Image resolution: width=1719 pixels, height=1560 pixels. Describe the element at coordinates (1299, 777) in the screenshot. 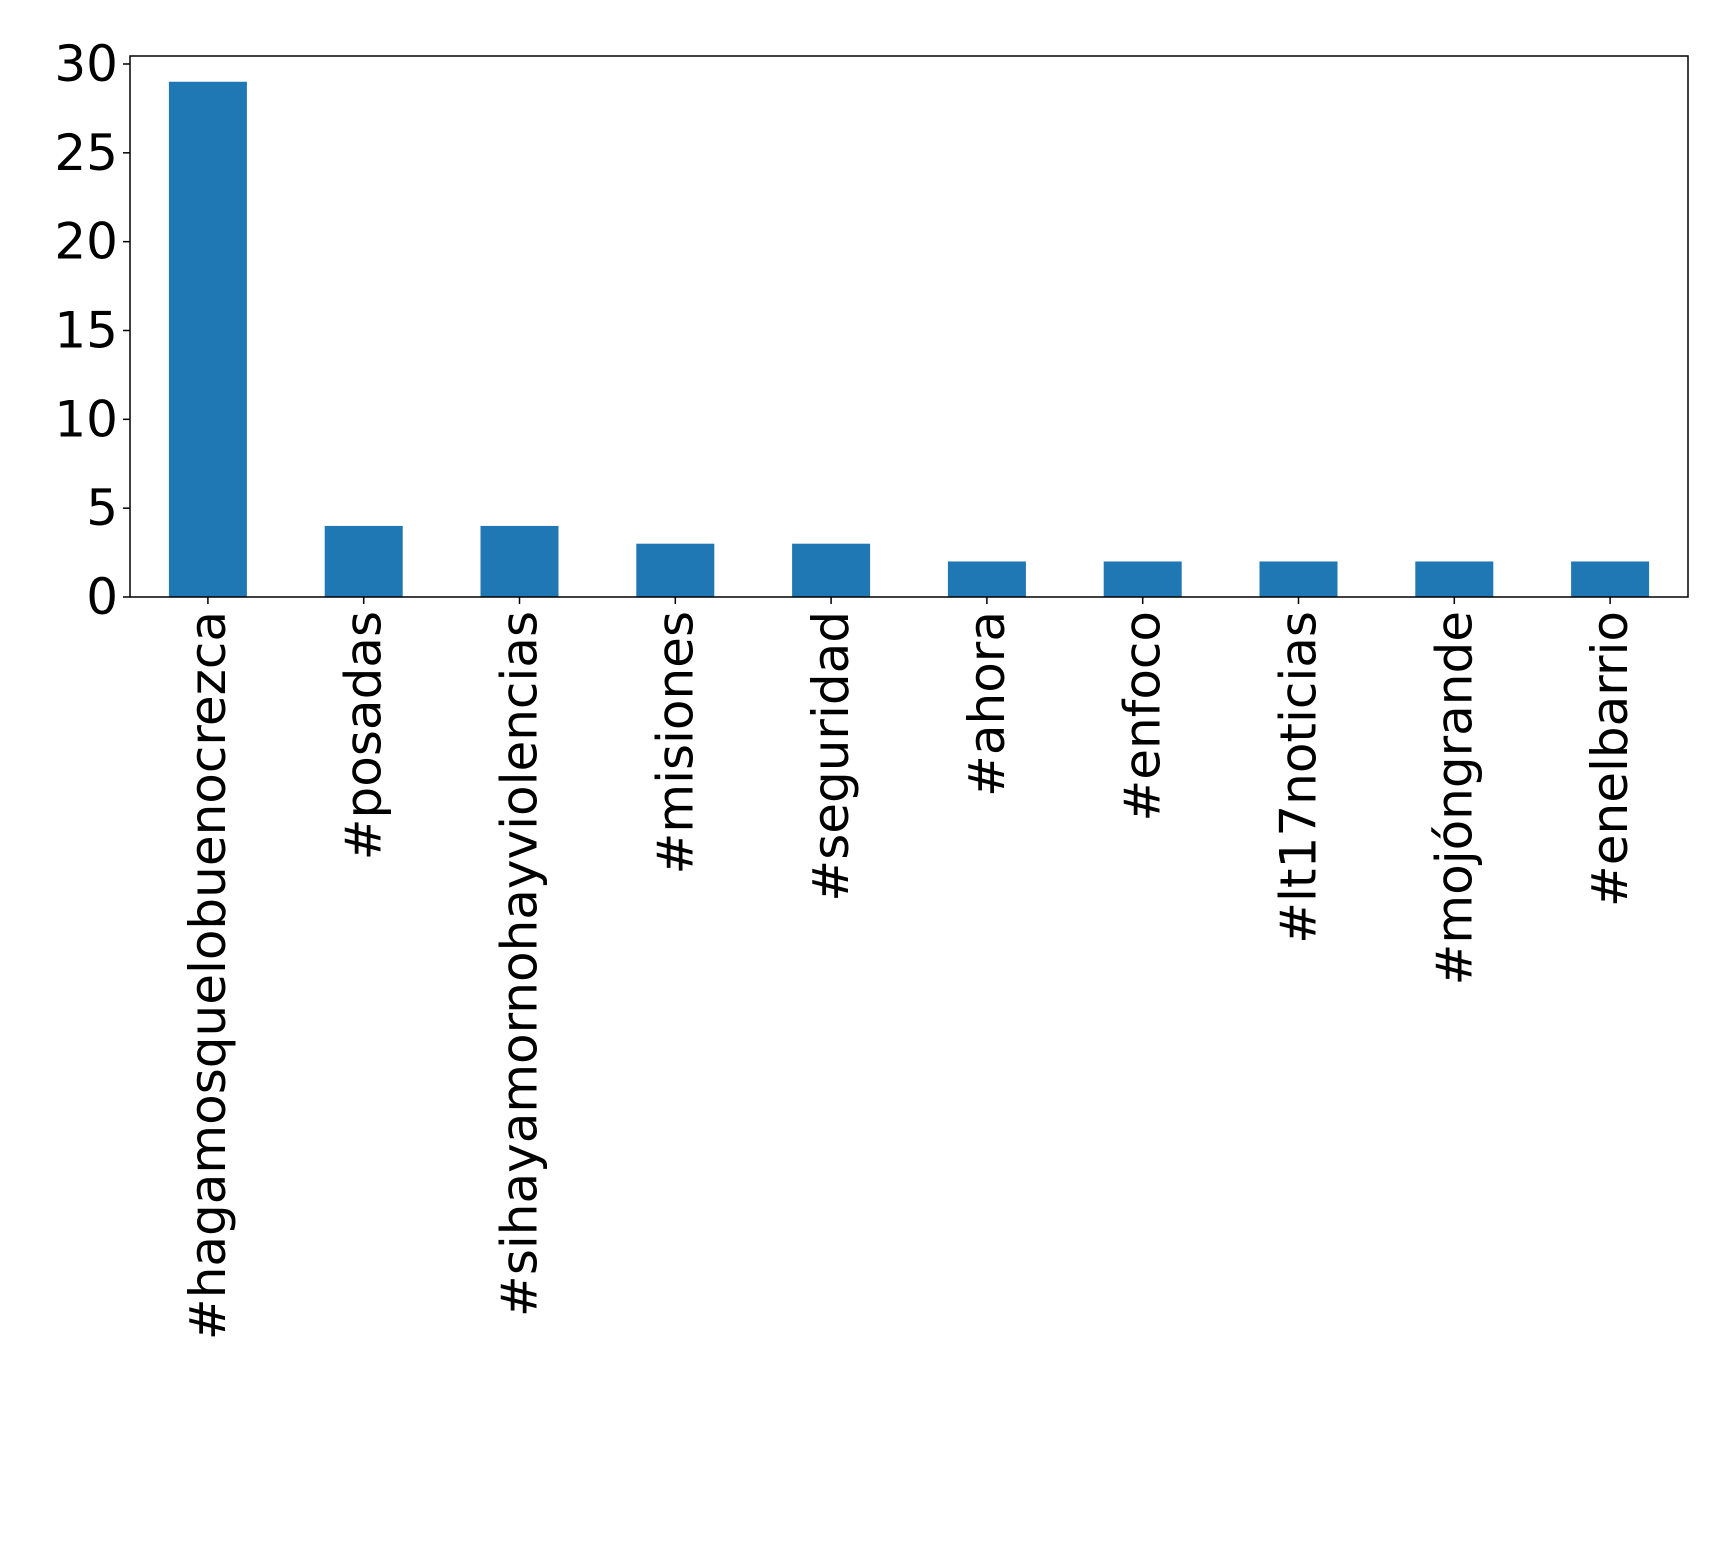

I see `x-tick-label: #lt17noticias` at that location.